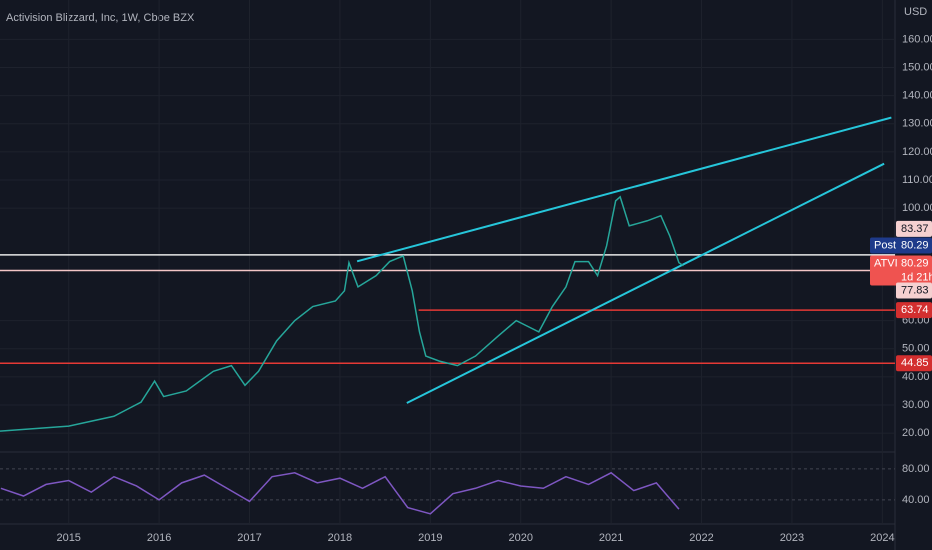 The height and width of the screenshot is (550, 932). Describe the element at coordinates (916, 469) in the screenshot. I see `y-tick-label: 80.00` at that location.